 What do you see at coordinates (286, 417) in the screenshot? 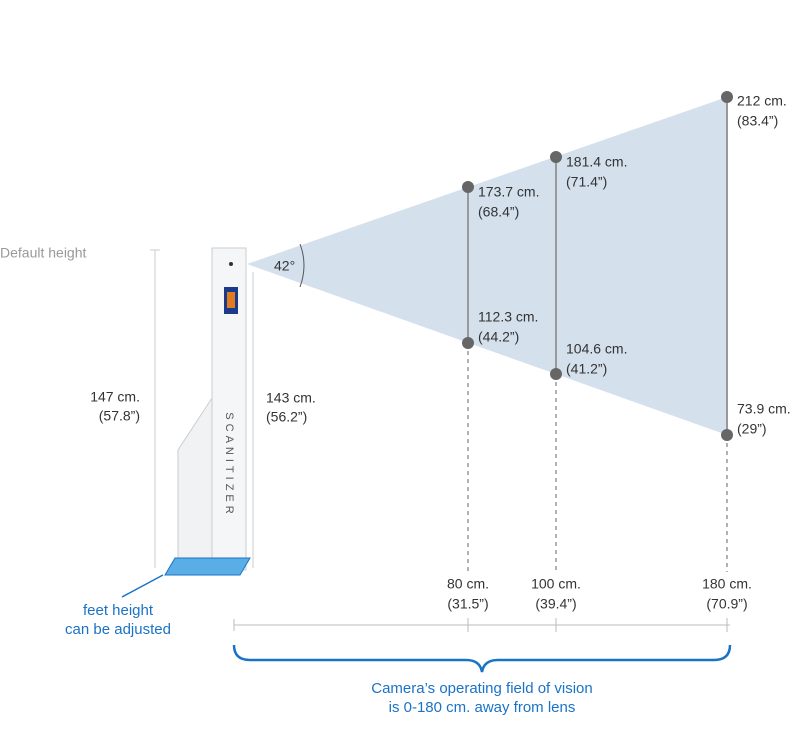
I see `lens-height: (56.2”)` at bounding box center [286, 417].